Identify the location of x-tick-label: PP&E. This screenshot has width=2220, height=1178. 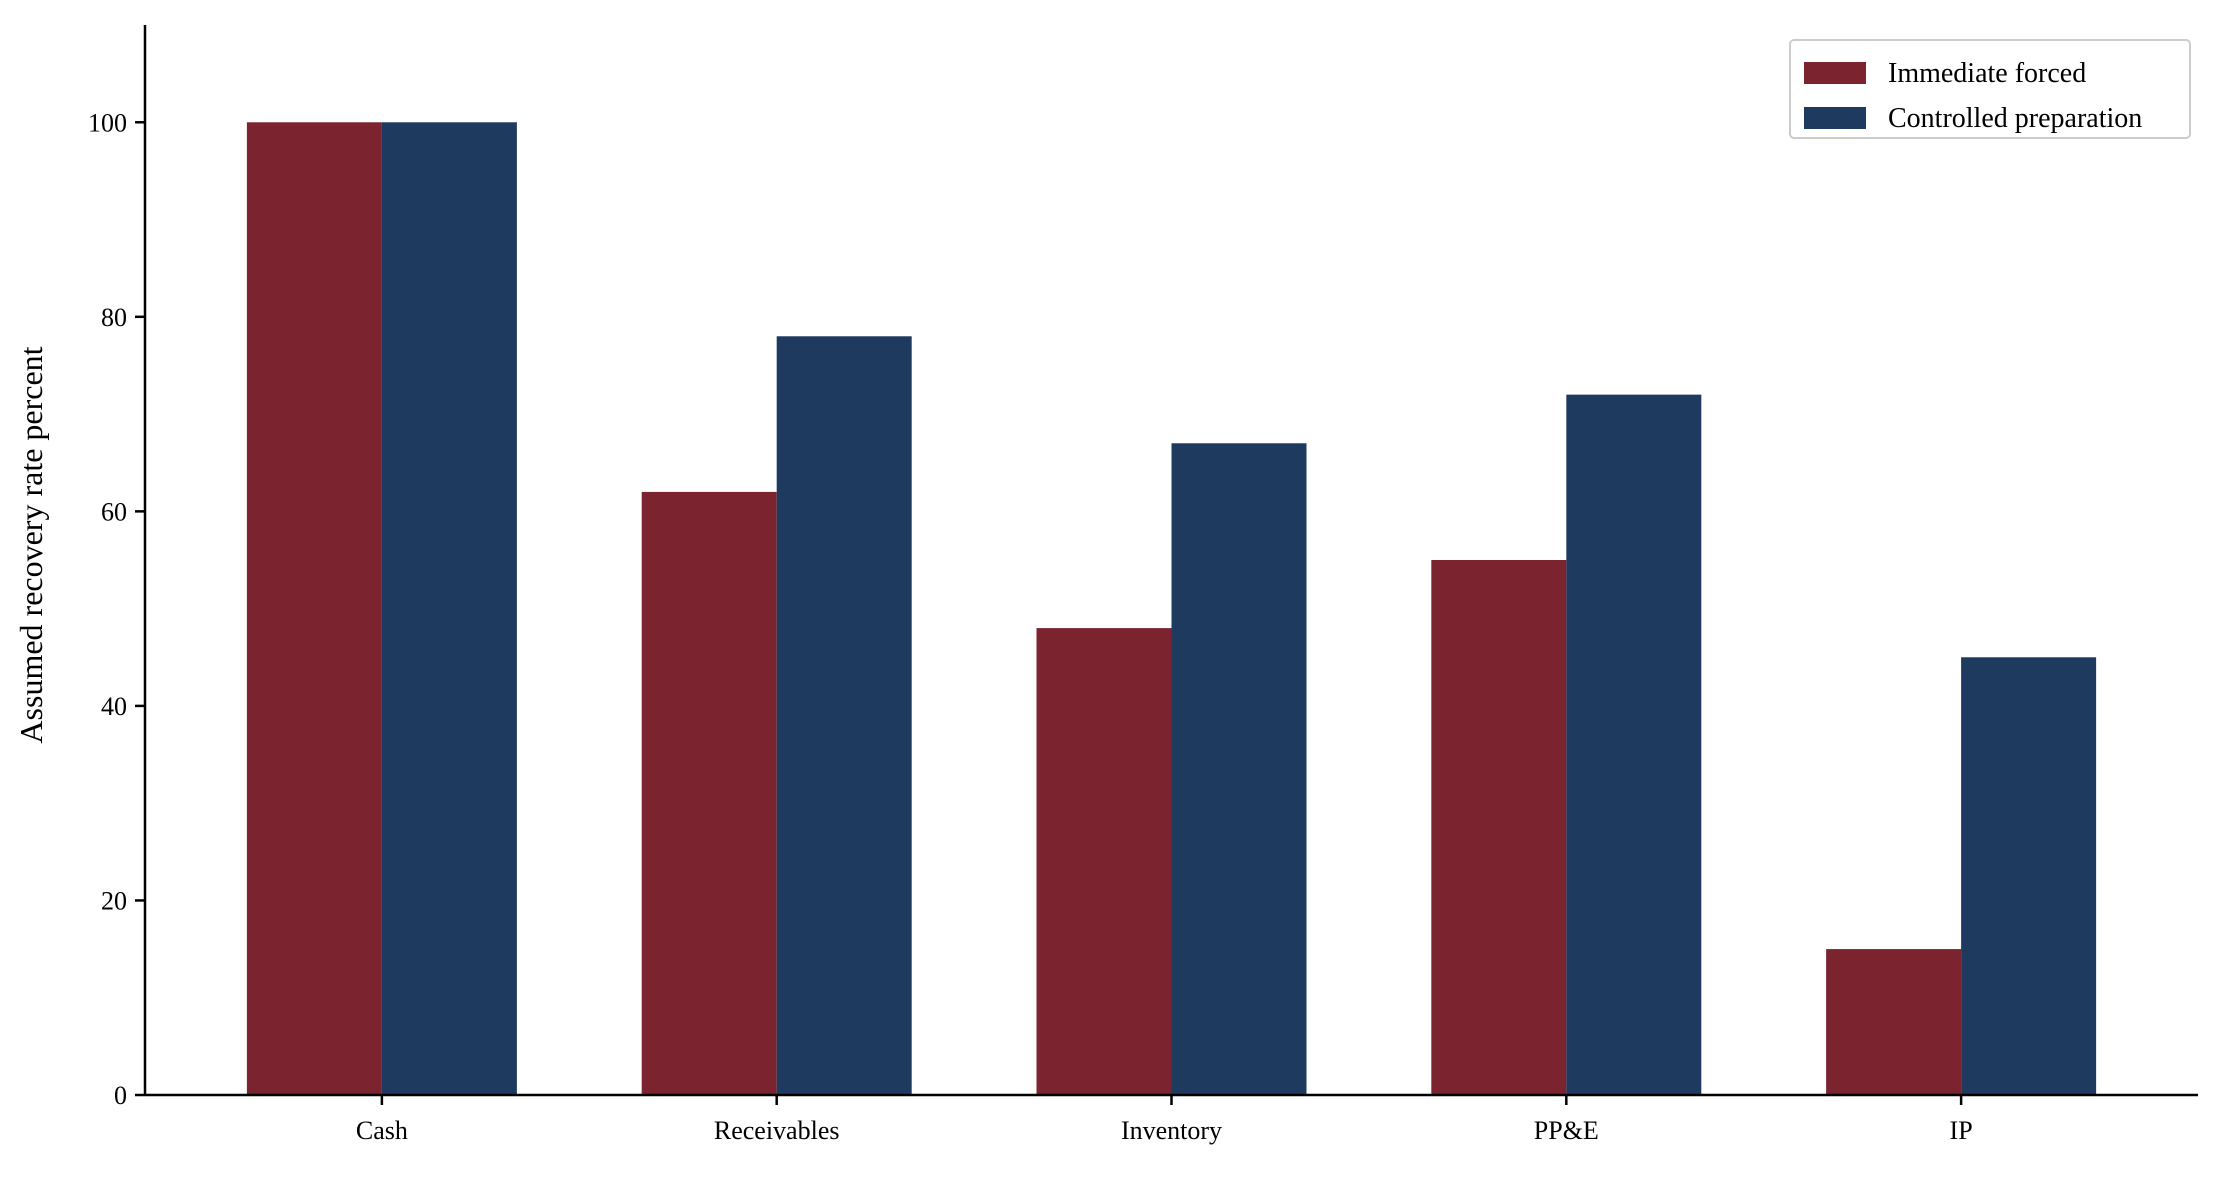
(1566, 1130).